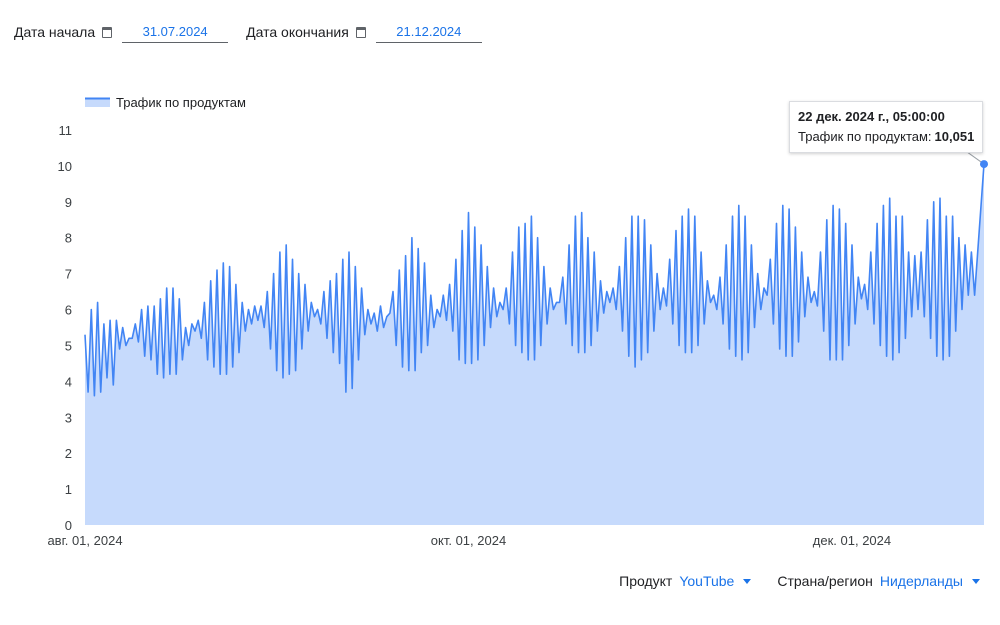 The height and width of the screenshot is (625, 1000). I want to click on y-tick-label: 11, so click(66, 130).